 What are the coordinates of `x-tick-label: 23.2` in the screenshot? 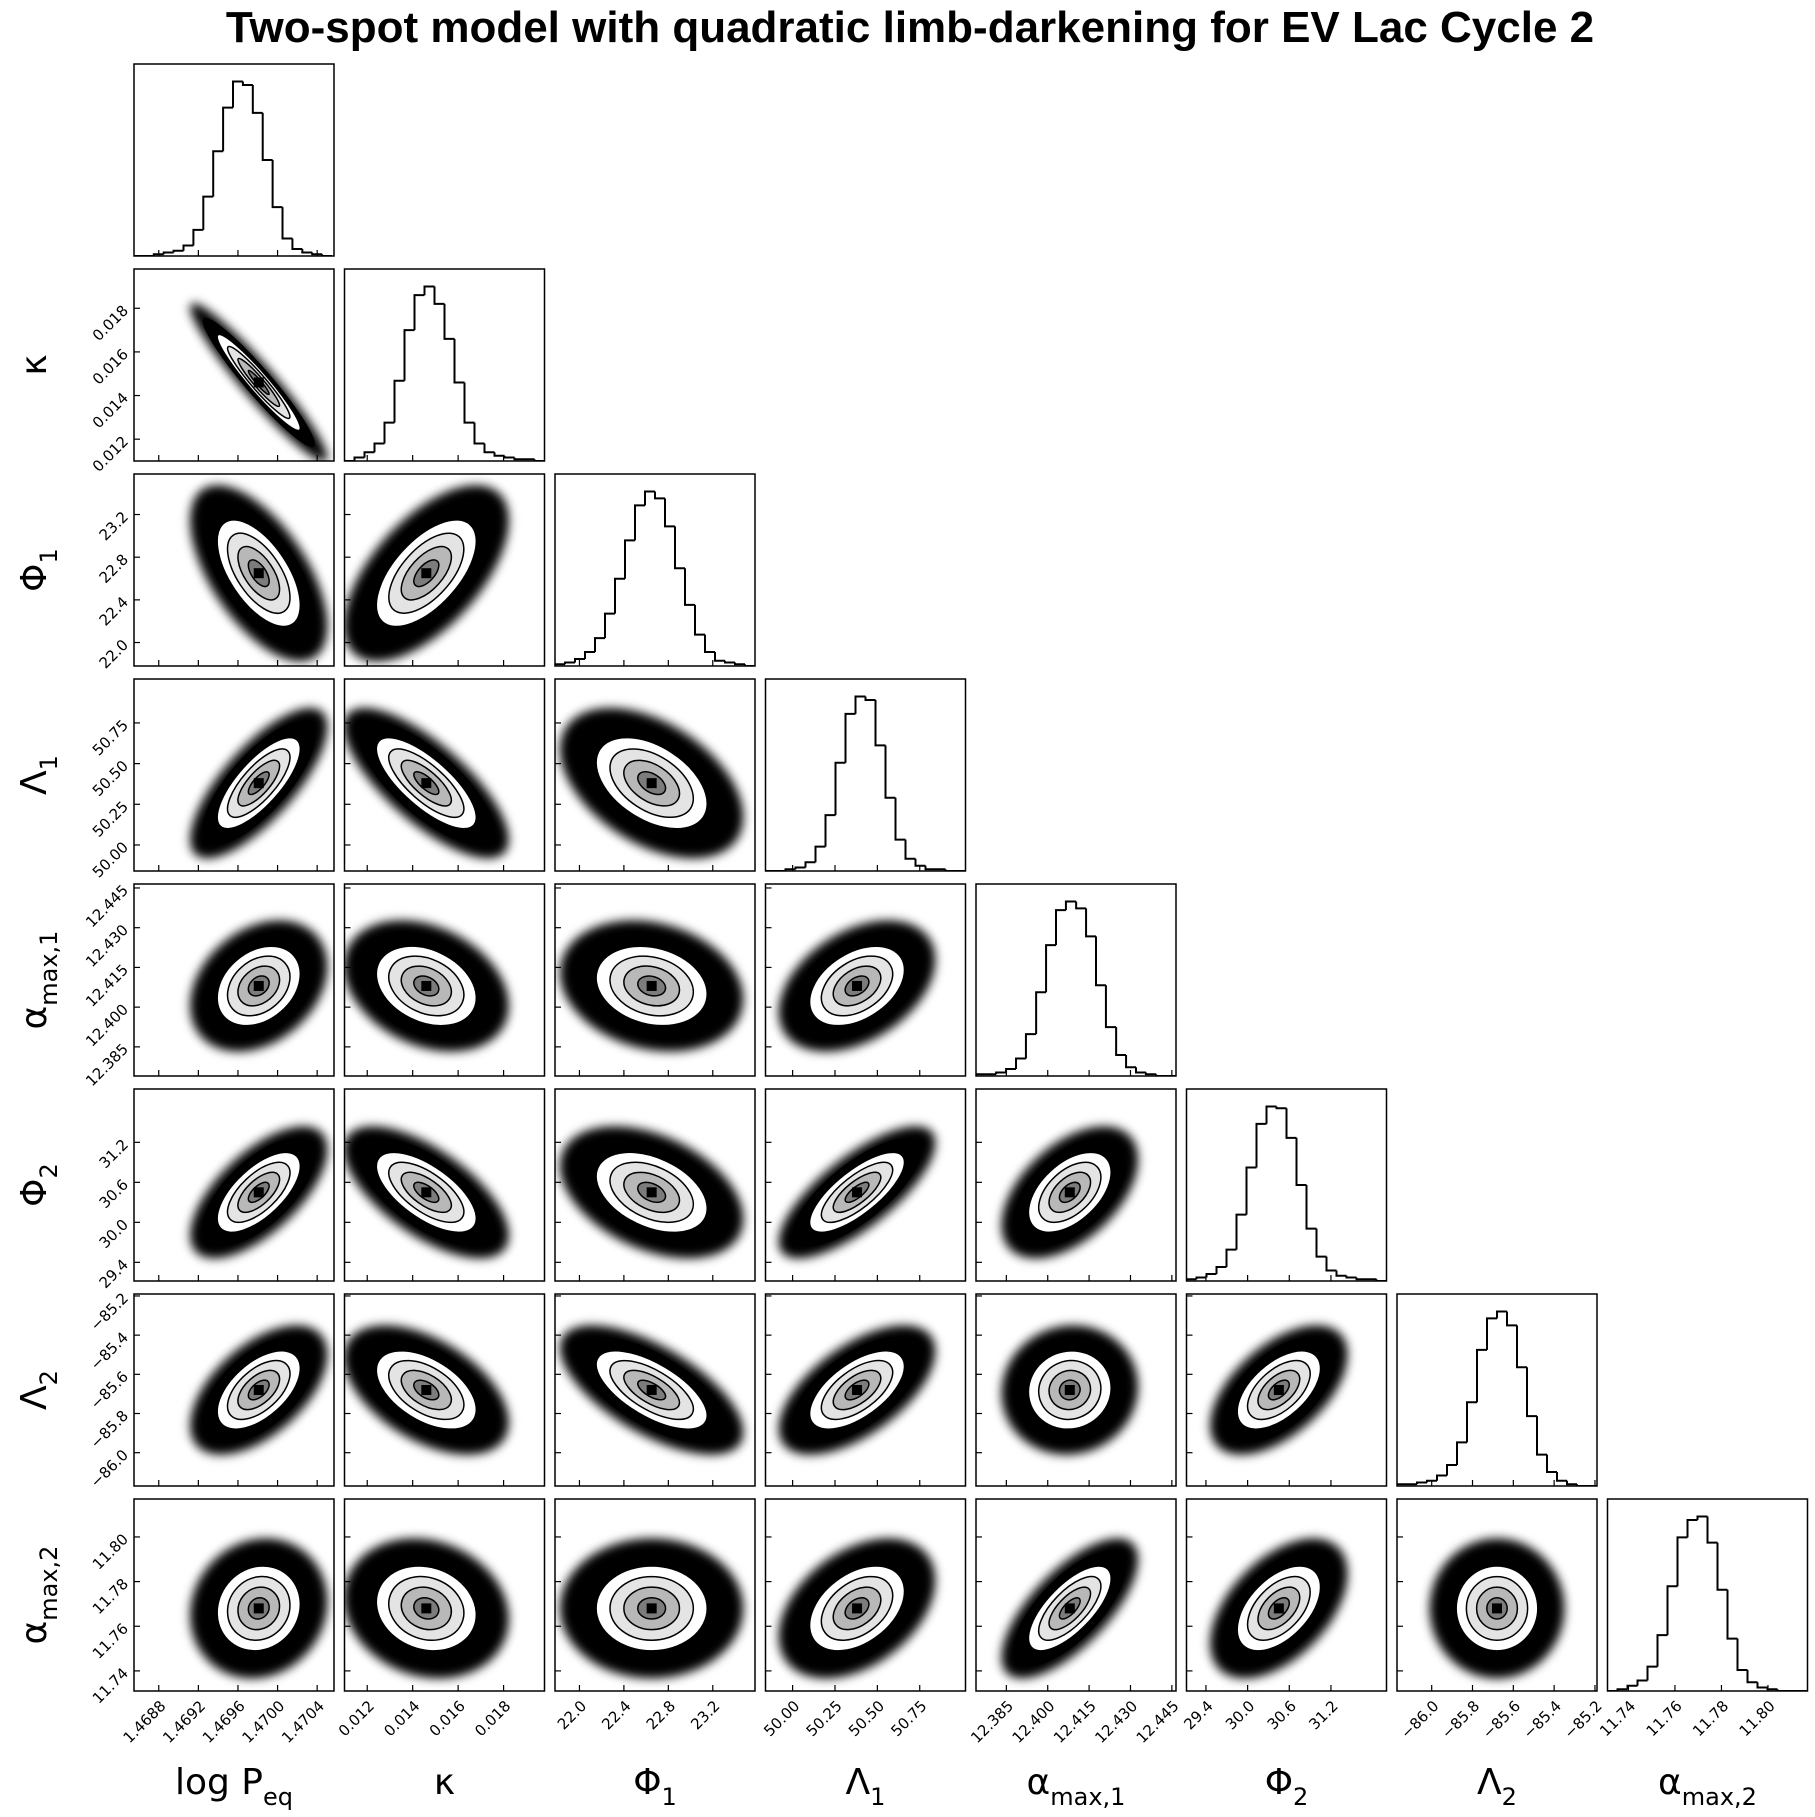 It's located at (705, 1715).